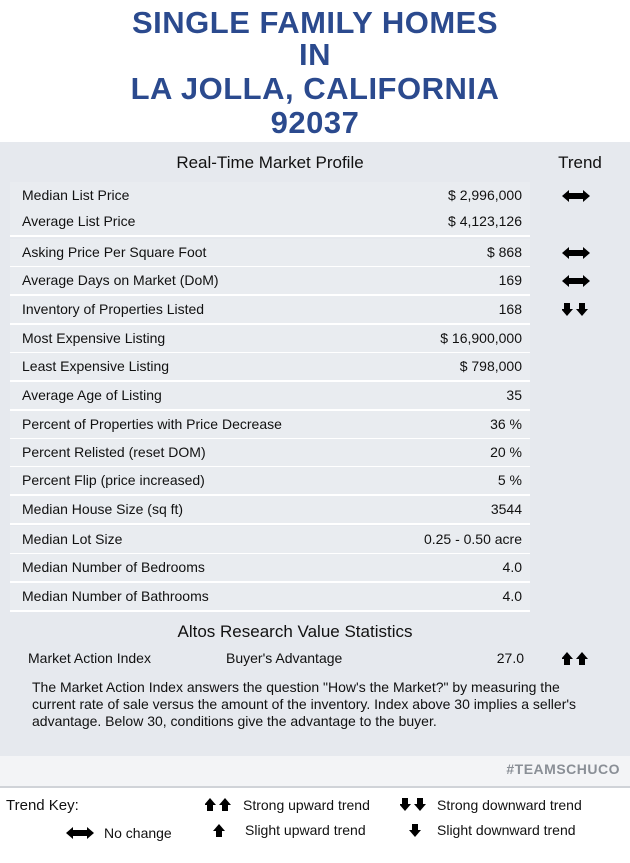 Image resolution: width=630 pixels, height=863 pixels. Describe the element at coordinates (270, 310) in the screenshot. I see `table-row: Inventory of Properties Listed 168` at that location.